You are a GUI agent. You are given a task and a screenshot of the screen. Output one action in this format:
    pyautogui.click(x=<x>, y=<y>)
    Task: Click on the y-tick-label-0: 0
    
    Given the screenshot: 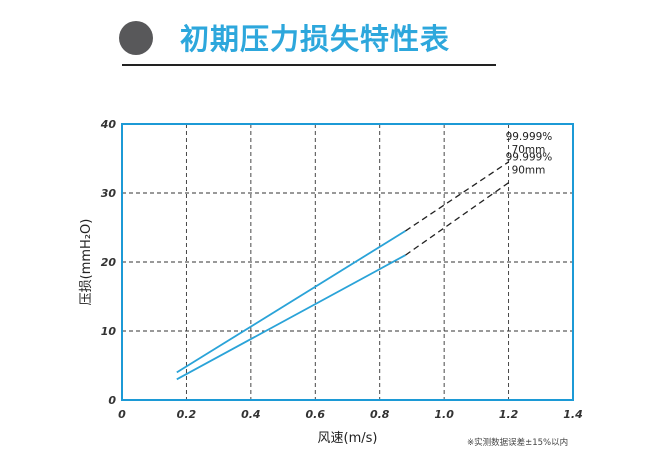 What is the action you would take?
    pyautogui.click(x=112, y=400)
    